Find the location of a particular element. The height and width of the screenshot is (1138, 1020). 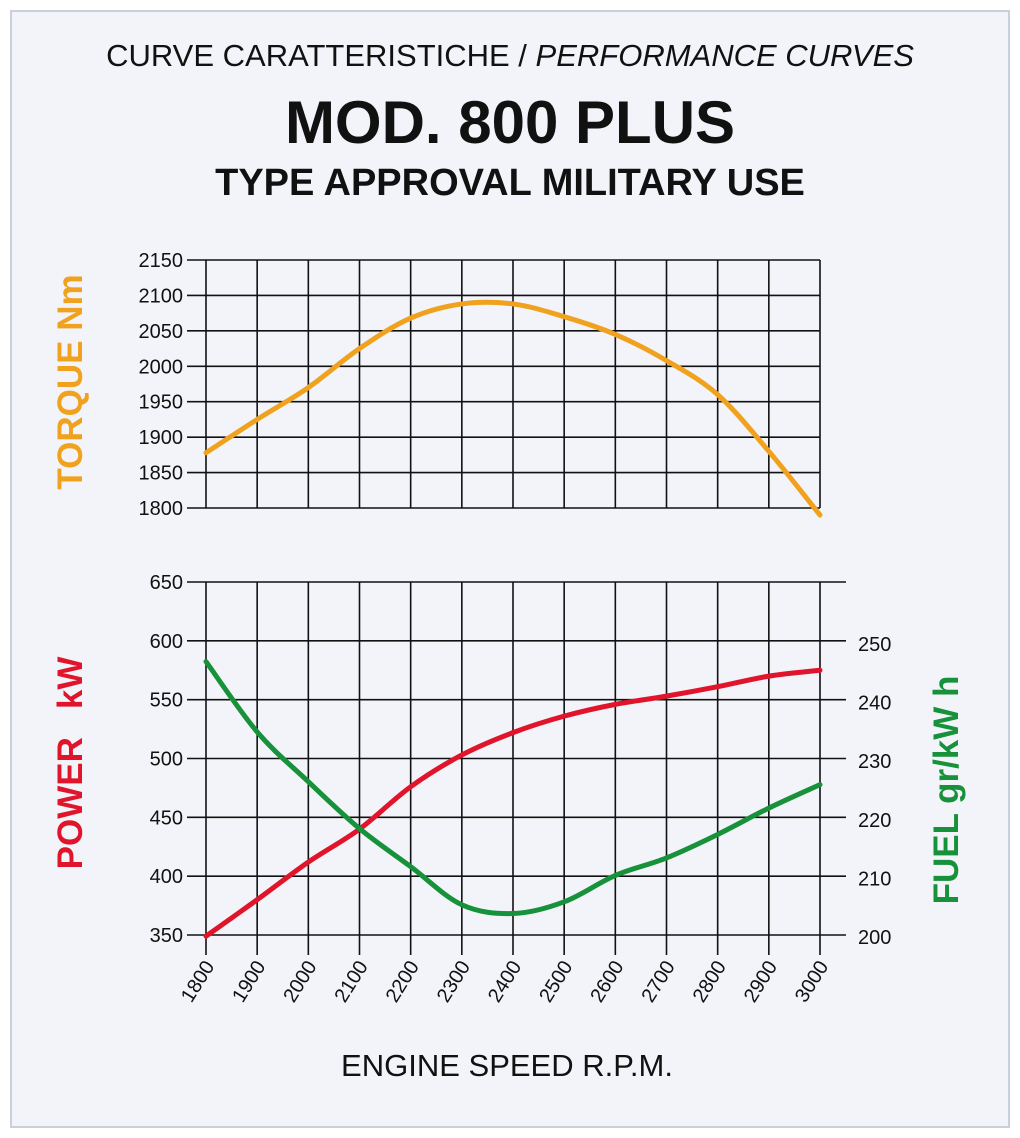

torque-tick-label: 2150 is located at coordinates (161, 261).